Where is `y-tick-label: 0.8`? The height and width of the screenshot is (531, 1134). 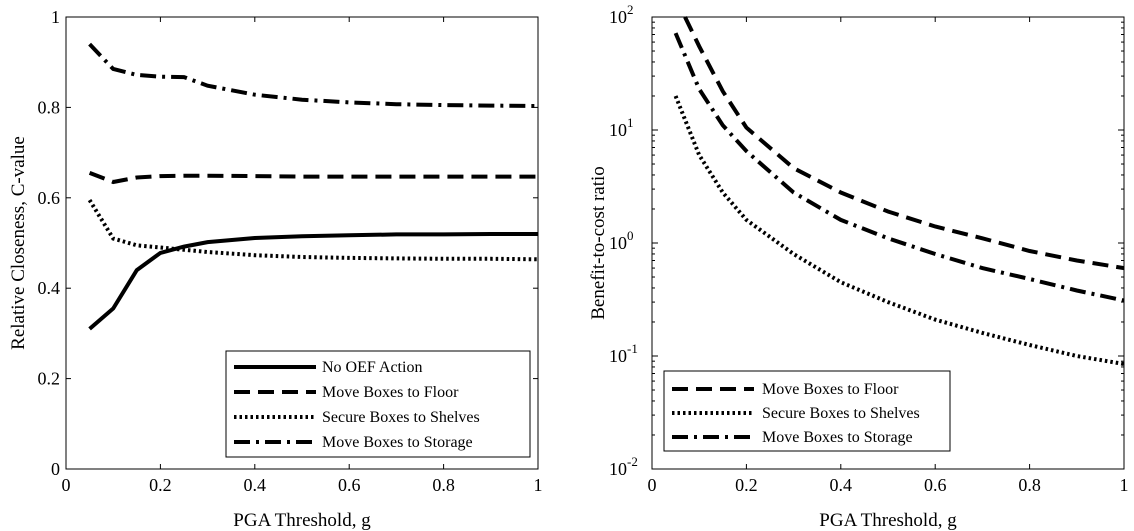
y-tick-label: 0.8 is located at coordinates (49, 107).